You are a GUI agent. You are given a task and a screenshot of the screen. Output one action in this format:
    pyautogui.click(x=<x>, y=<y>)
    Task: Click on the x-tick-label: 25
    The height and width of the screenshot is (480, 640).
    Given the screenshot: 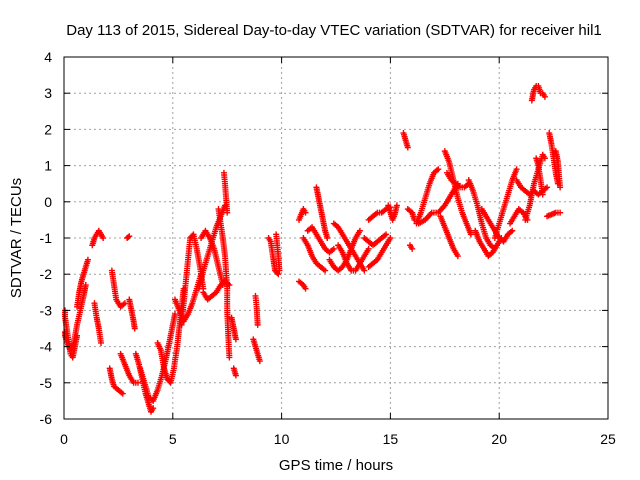 What is the action you would take?
    pyautogui.click(x=608, y=439)
    